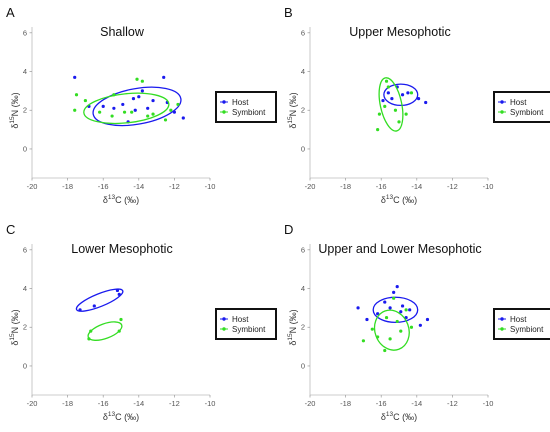  I want to click on ellipse-host, so click(99, 300).